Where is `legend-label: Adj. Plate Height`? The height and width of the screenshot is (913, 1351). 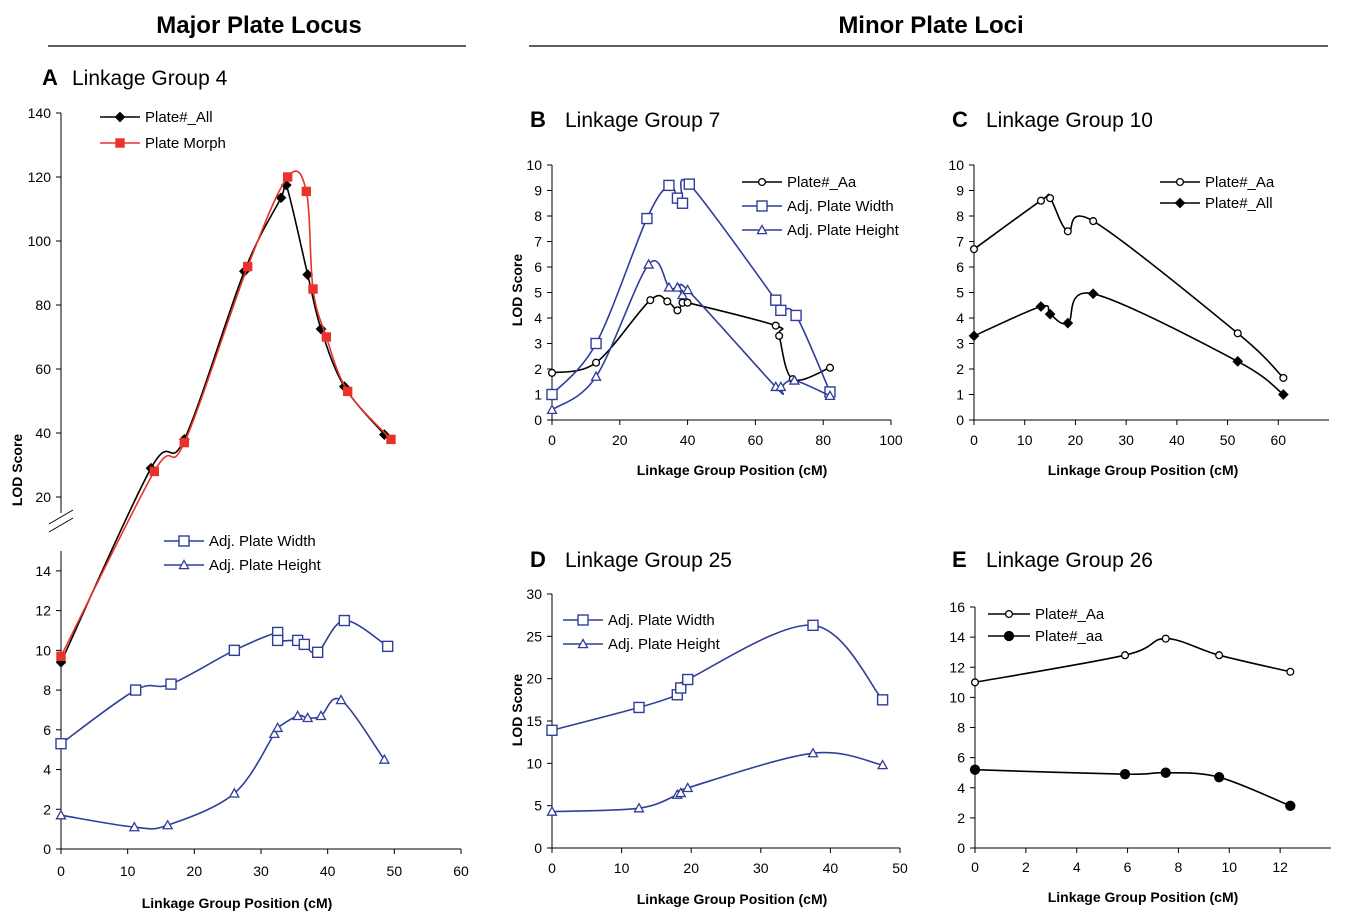
legend-label: Adj. Plate Height is located at coordinates (265, 565).